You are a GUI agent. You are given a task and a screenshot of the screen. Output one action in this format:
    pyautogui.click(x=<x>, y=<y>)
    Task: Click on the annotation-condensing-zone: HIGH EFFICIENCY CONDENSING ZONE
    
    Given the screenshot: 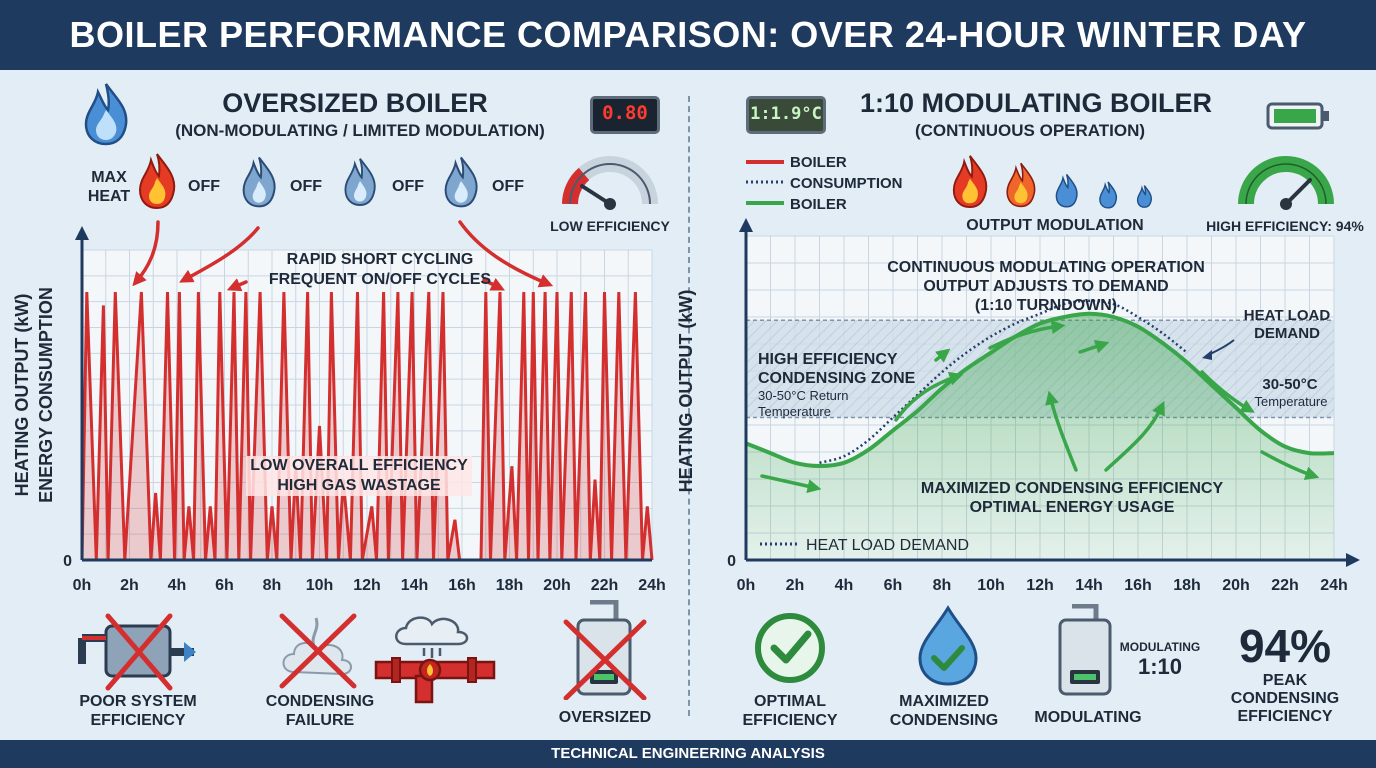 What is the action you would take?
    pyautogui.click(x=837, y=369)
    